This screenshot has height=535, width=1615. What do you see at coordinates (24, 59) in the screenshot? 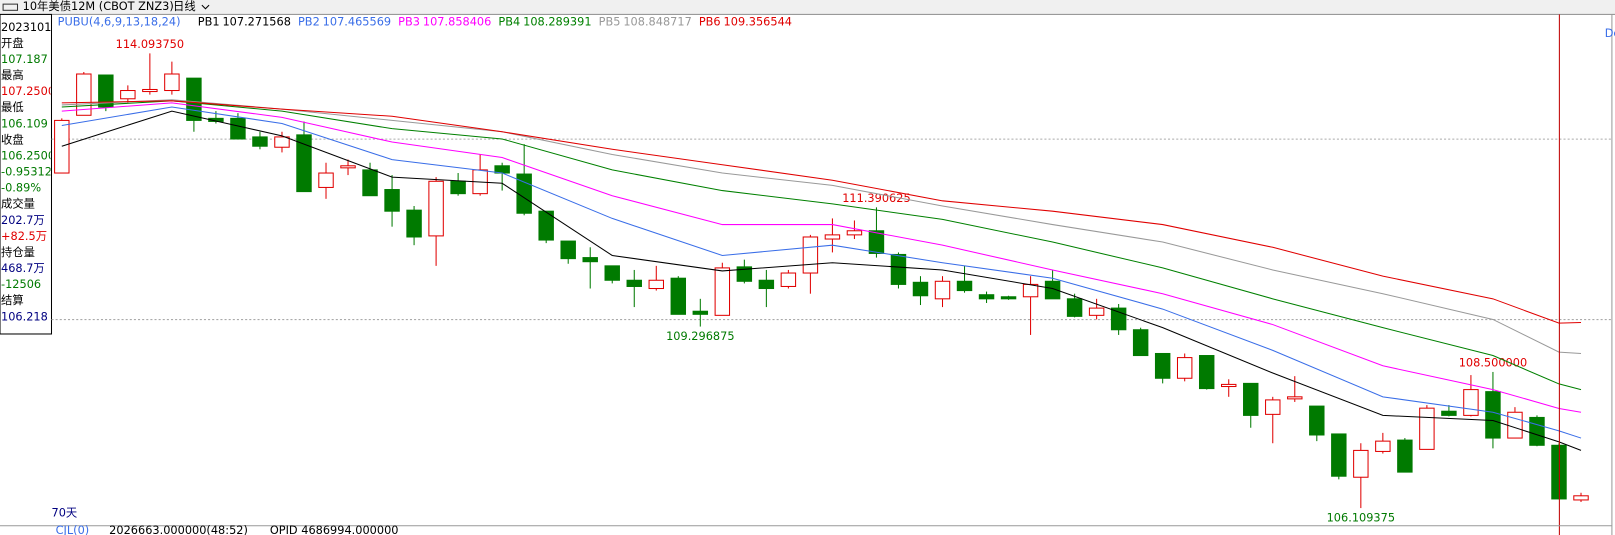
I see `info-panel-item: 107.187` at bounding box center [24, 59].